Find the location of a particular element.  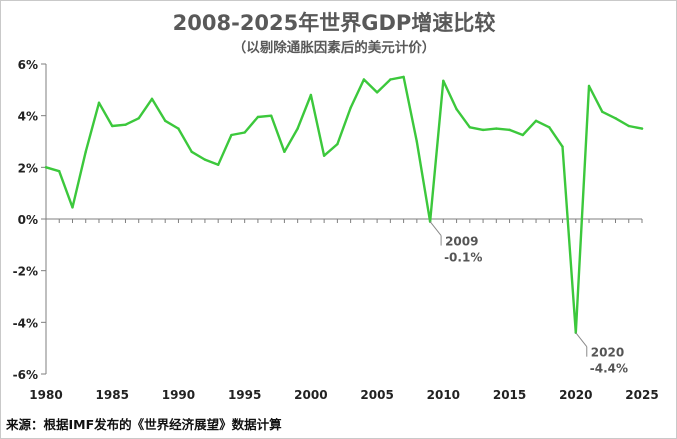

chart-title: 2008-2025年世界GDP增速比较 is located at coordinates (334, 23).